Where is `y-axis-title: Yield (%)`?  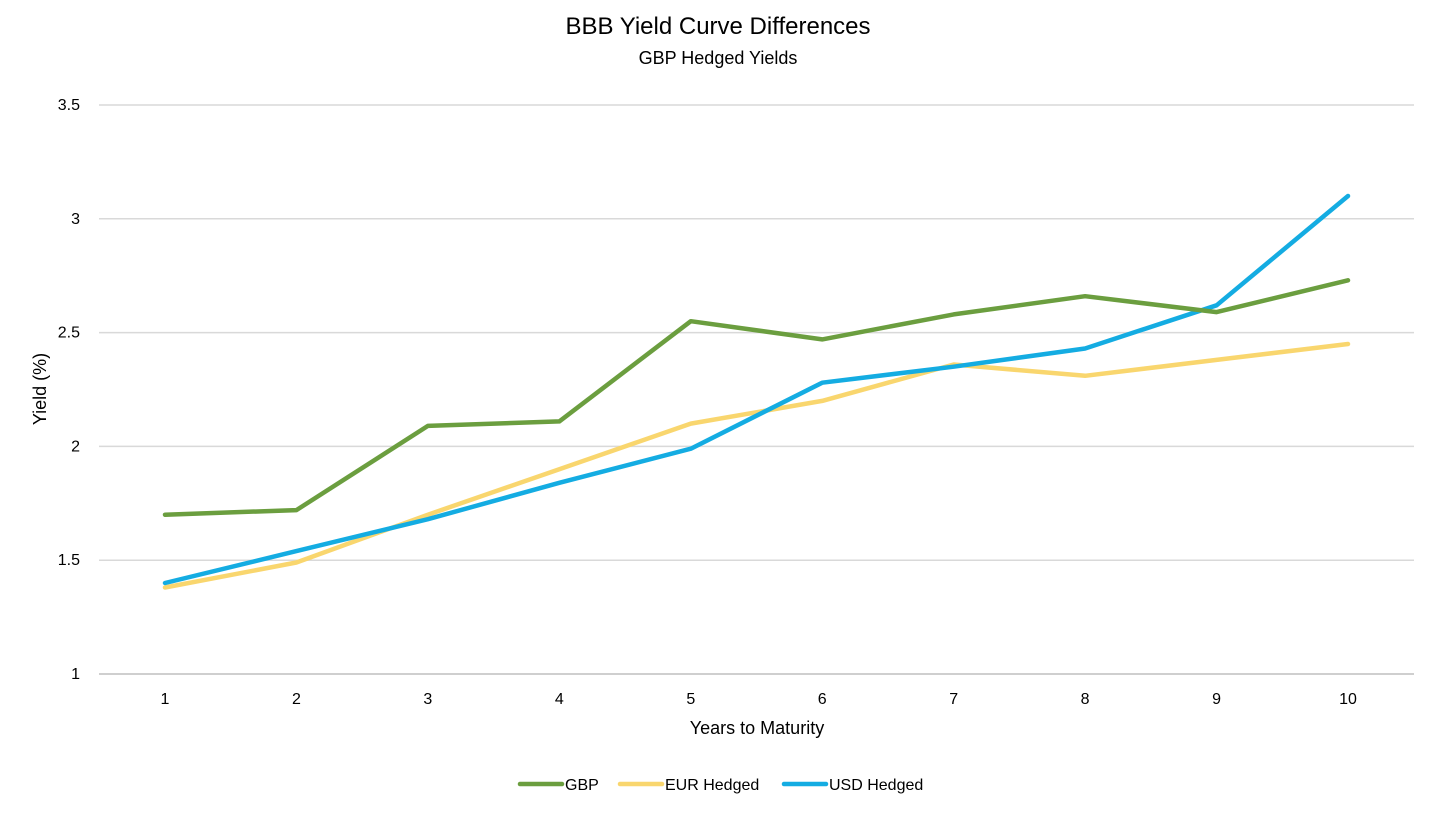
y-axis-title: Yield (%) is located at coordinates (40, 389).